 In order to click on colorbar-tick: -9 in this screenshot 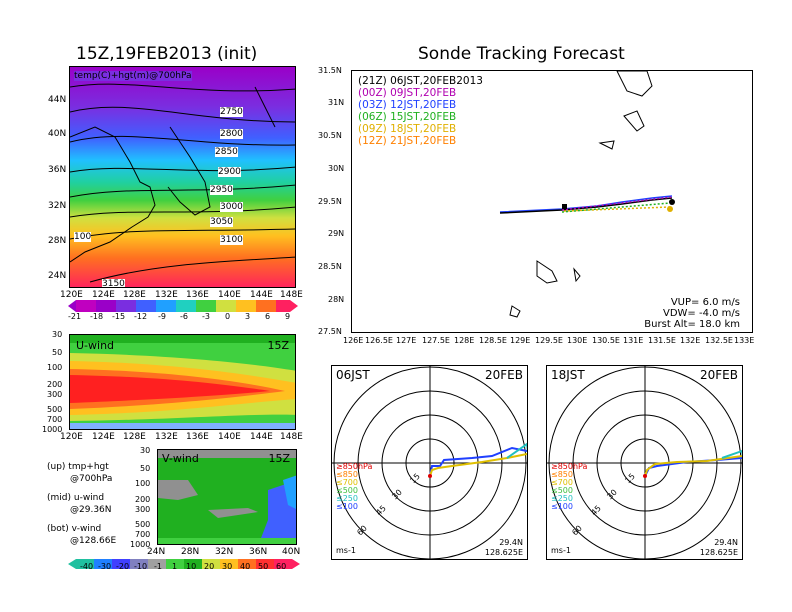, I will do `click(162, 316)`.